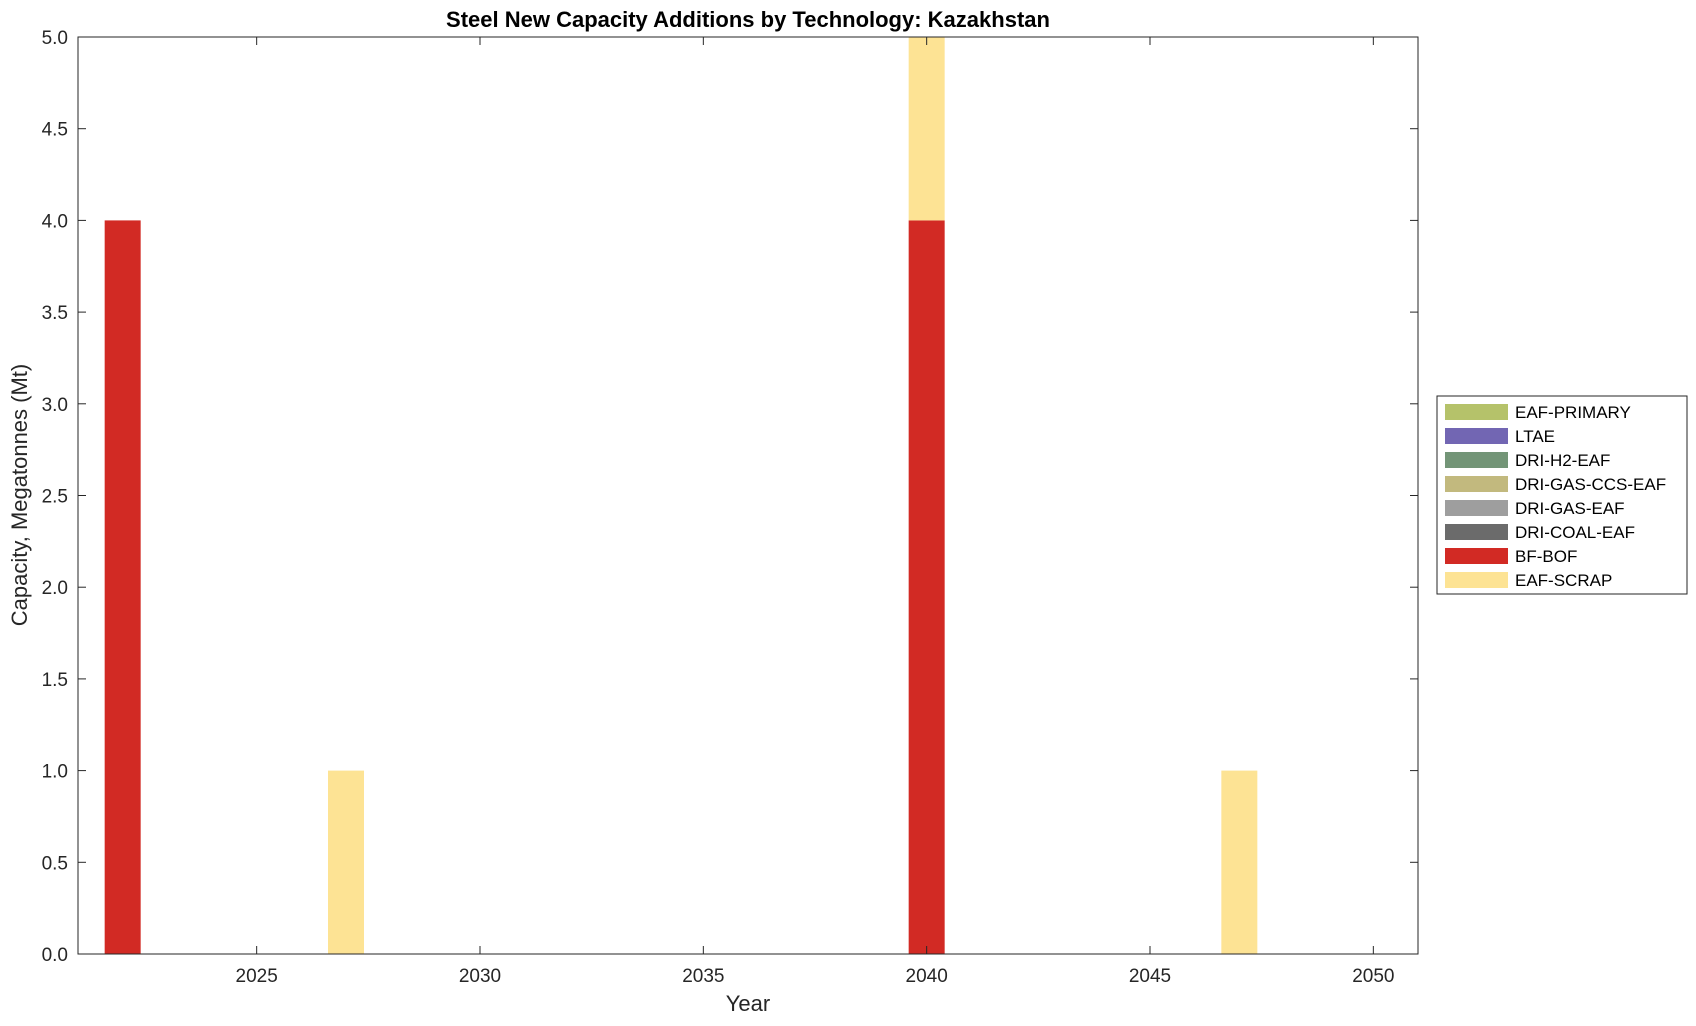 This screenshot has width=1696, height=1026. What do you see at coordinates (703, 976) in the screenshot?
I see `x-tick-label: 2035` at bounding box center [703, 976].